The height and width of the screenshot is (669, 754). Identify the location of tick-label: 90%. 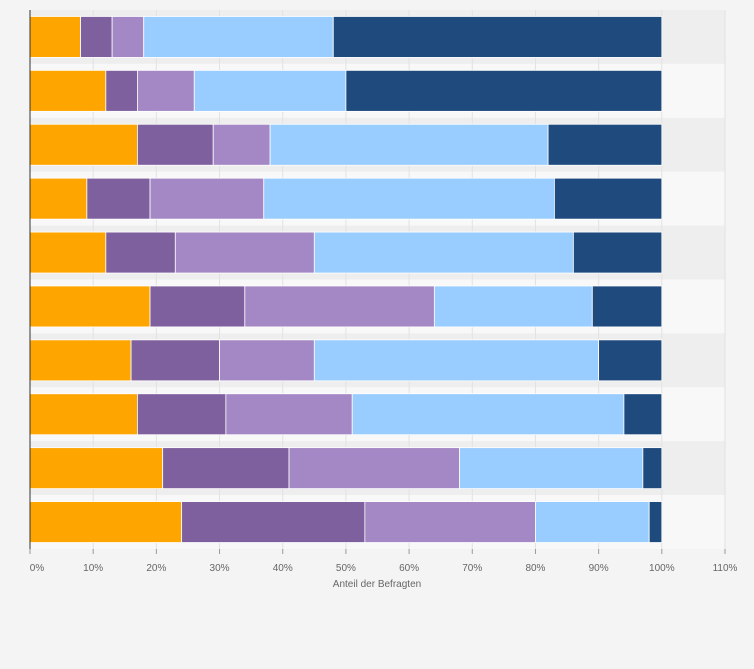
(599, 568).